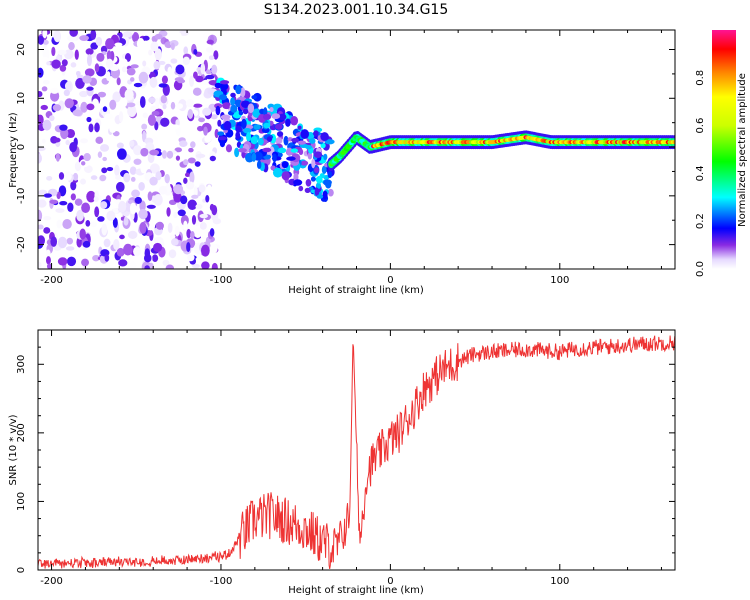  Describe the element at coordinates (700, 221) in the screenshot. I see `colorbar-tick-label: 0.2` at that location.